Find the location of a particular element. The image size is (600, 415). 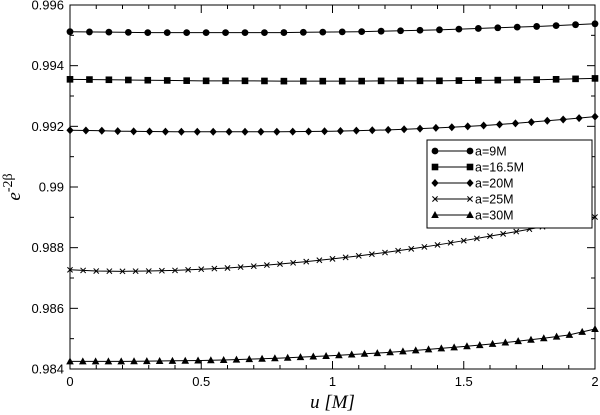

series-a-30m is located at coordinates (332, 344).